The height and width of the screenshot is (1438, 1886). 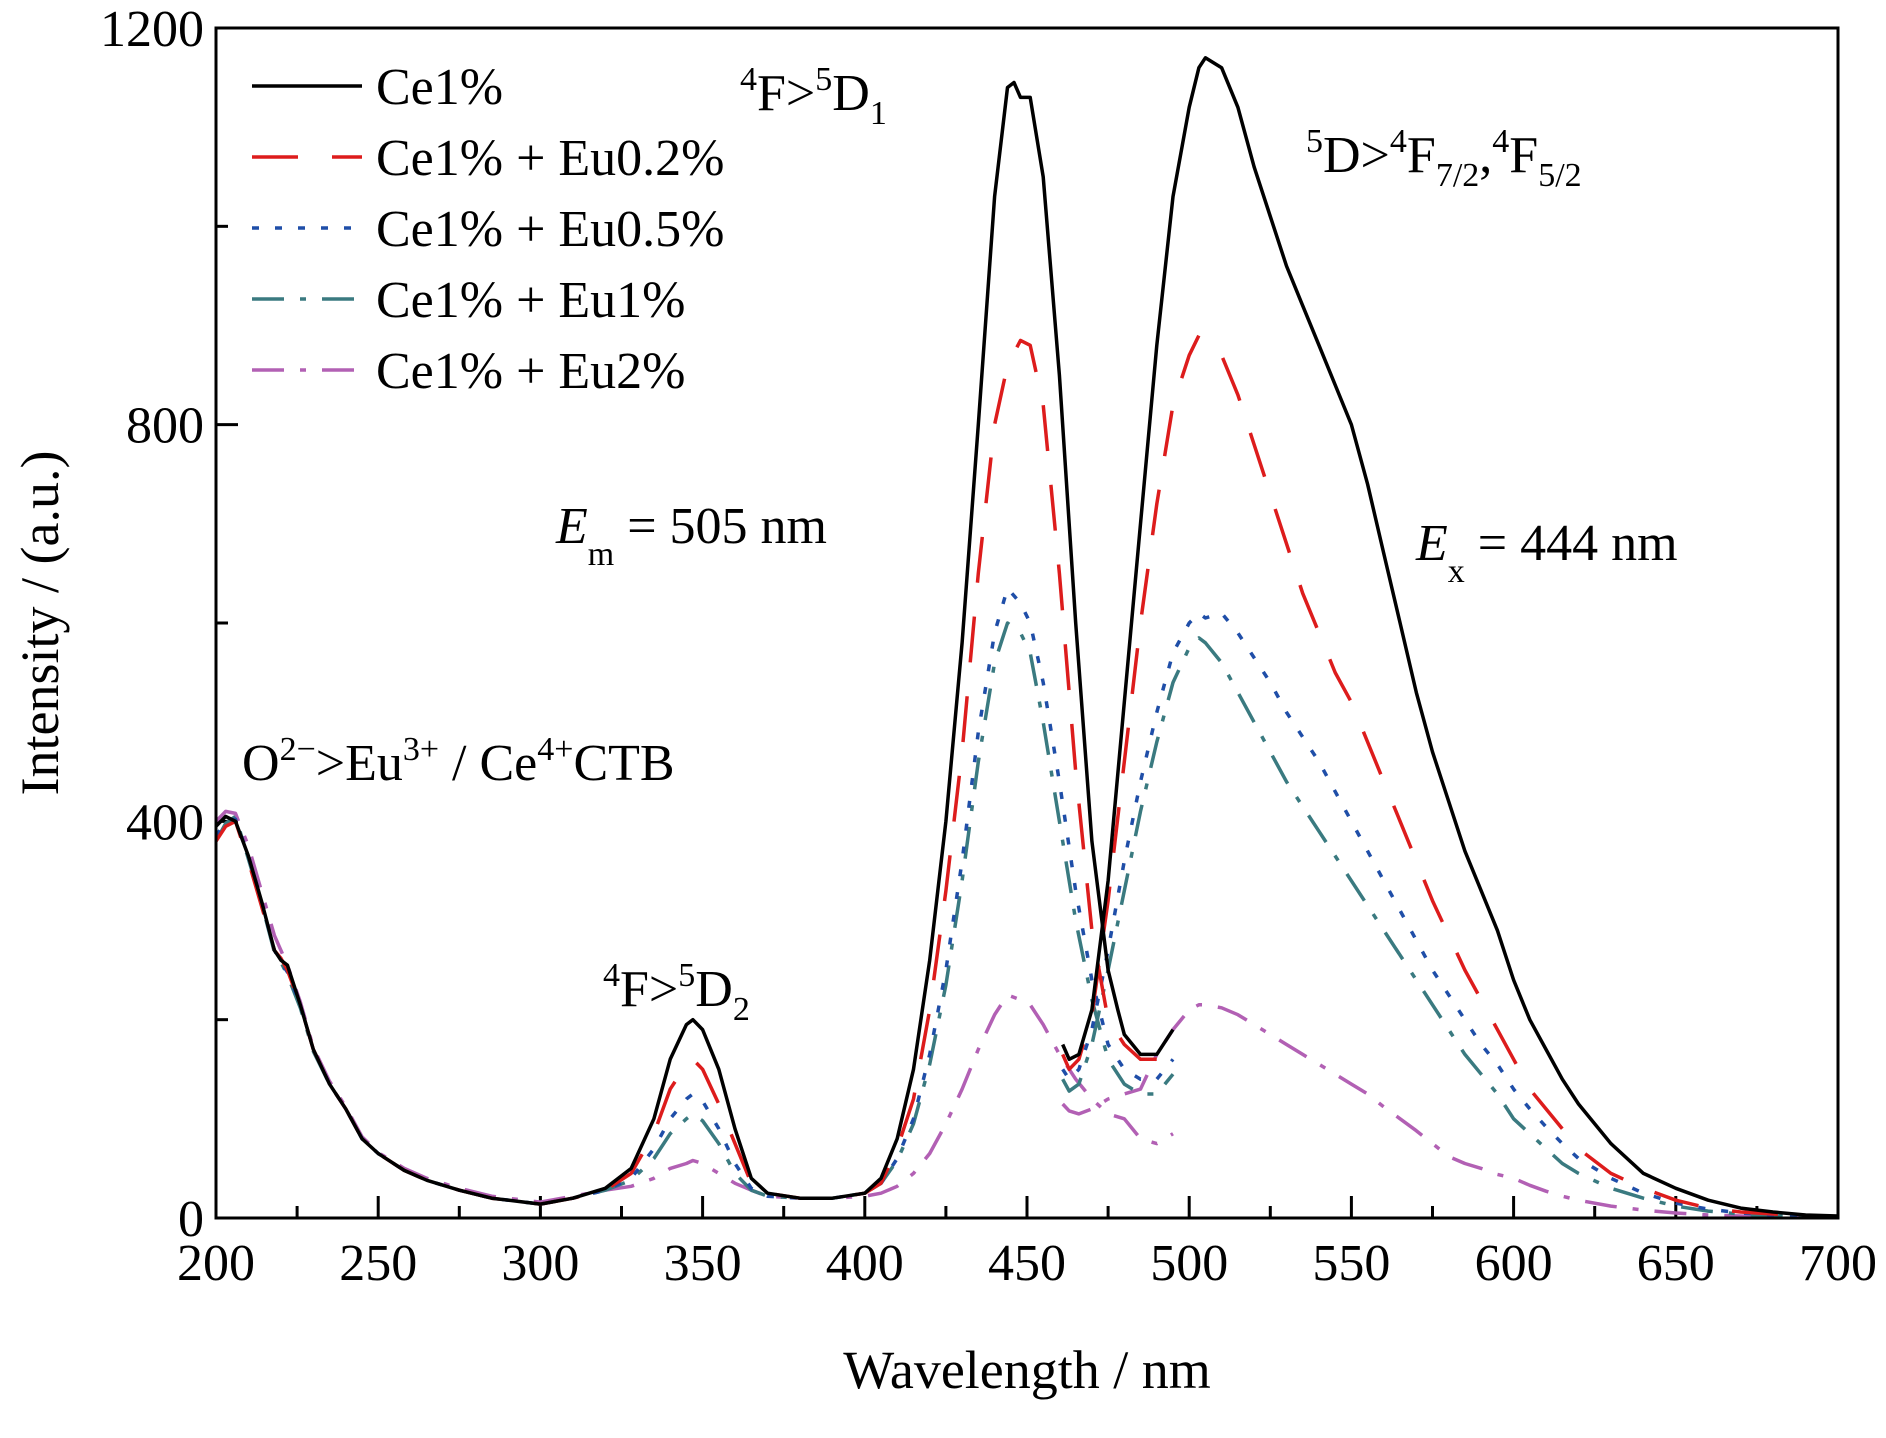 What do you see at coordinates (691, 535) in the screenshot?
I see `annotation-em: Em = 505 nm` at bounding box center [691, 535].